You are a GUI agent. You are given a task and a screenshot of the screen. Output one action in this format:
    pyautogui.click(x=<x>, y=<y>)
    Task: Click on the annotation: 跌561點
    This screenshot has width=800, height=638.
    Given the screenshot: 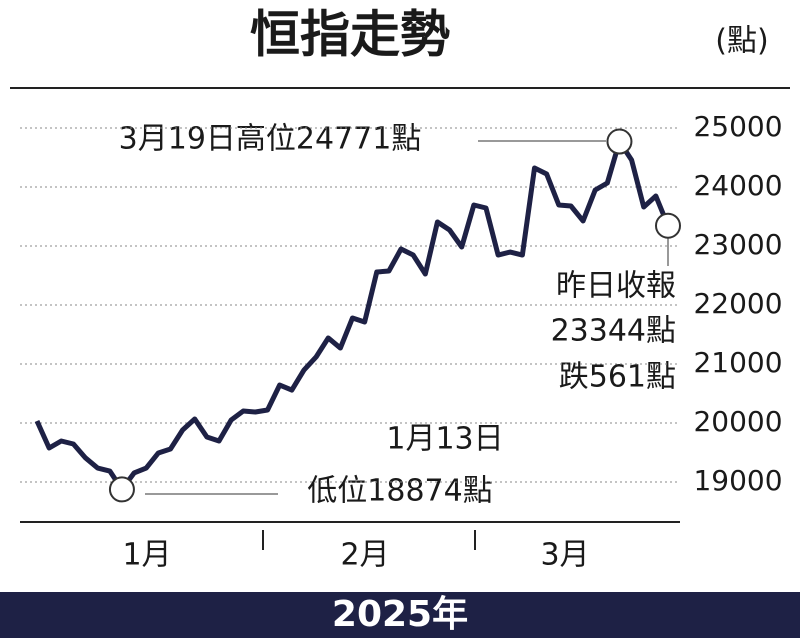 What is the action you would take?
    pyautogui.click(x=617, y=377)
    